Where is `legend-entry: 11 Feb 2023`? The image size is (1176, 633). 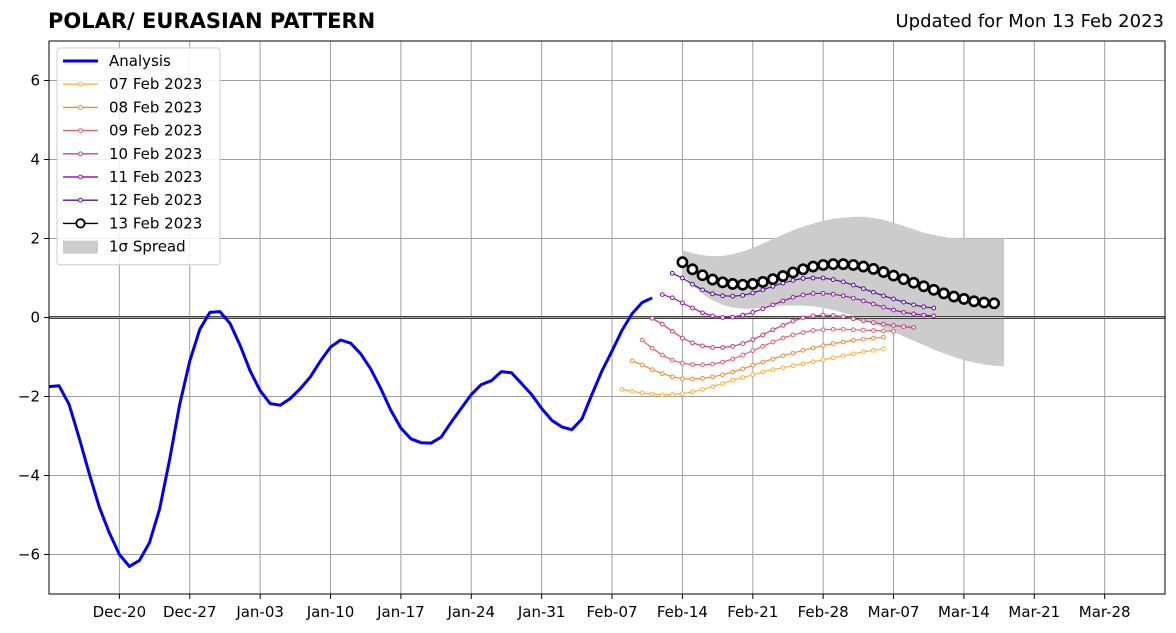 legend-entry: 11 Feb 2023 is located at coordinates (132, 177).